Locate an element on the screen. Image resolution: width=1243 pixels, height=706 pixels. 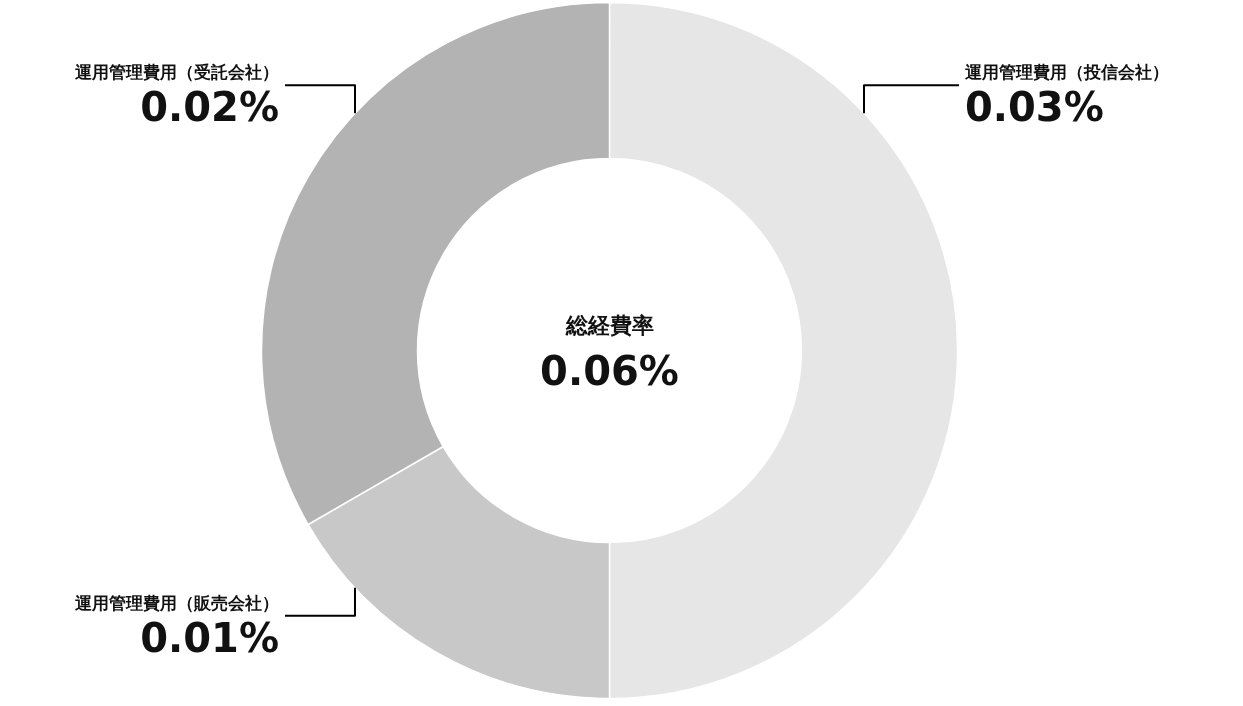
data-label: 0.03% is located at coordinates (1034, 107).